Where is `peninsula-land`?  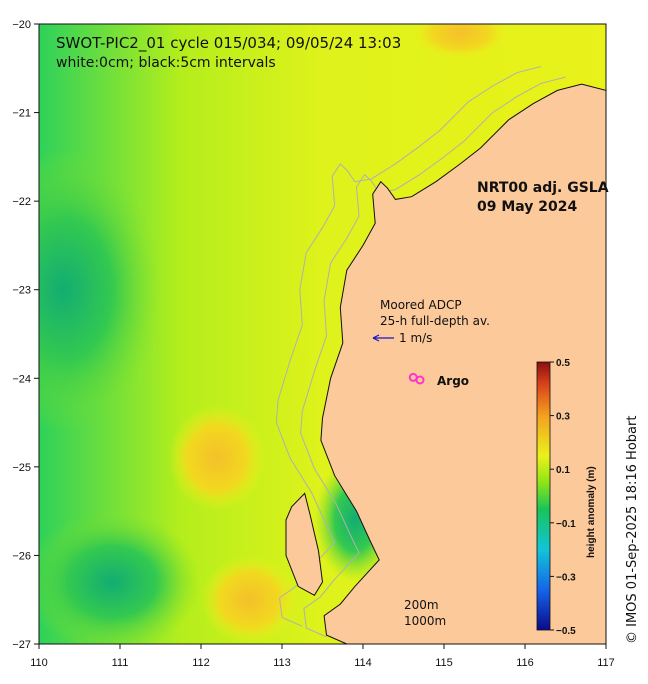 peninsula-land is located at coordinates (304, 544).